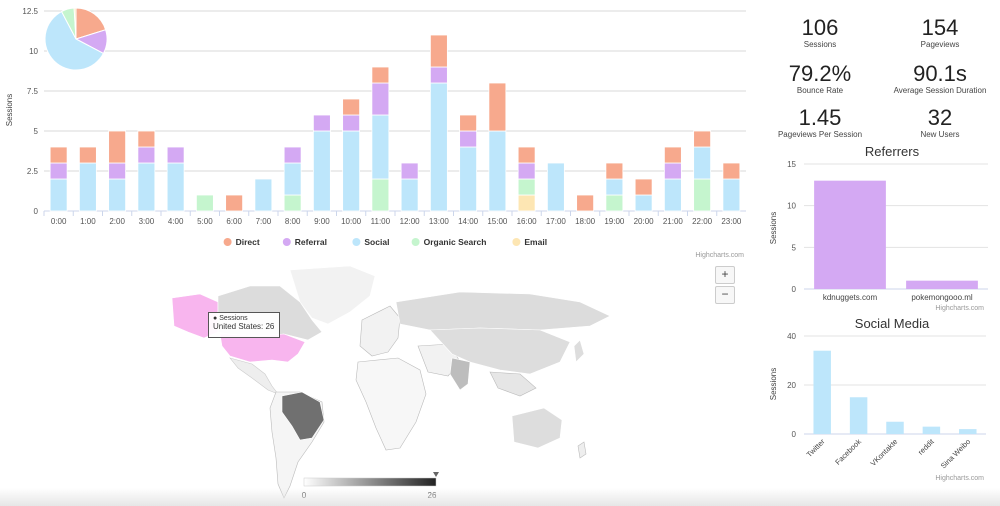 Image resolution: width=1000 pixels, height=506 pixels. What do you see at coordinates (940, 123) in the screenshot?
I see `stat-new-users: 32 New Users` at bounding box center [940, 123].